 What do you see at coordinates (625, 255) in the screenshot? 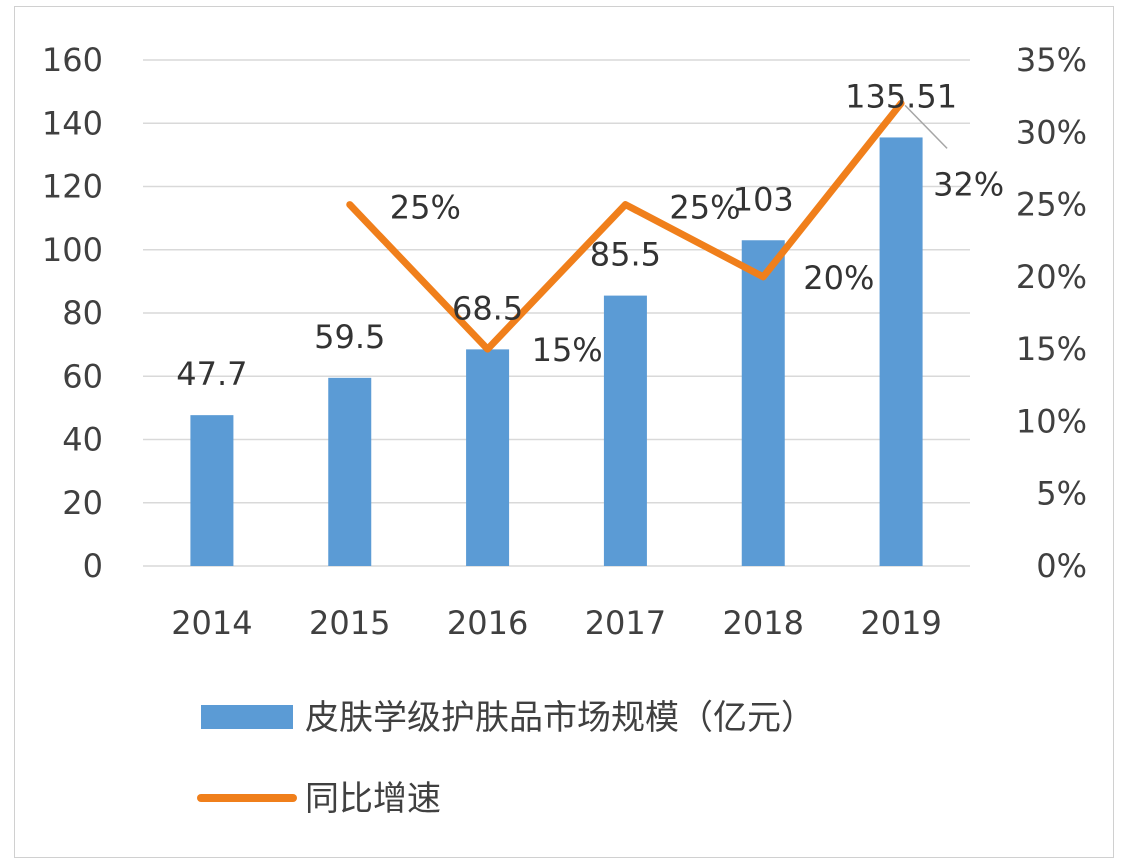
I see `bar-value-label: 85.5` at bounding box center [625, 255].